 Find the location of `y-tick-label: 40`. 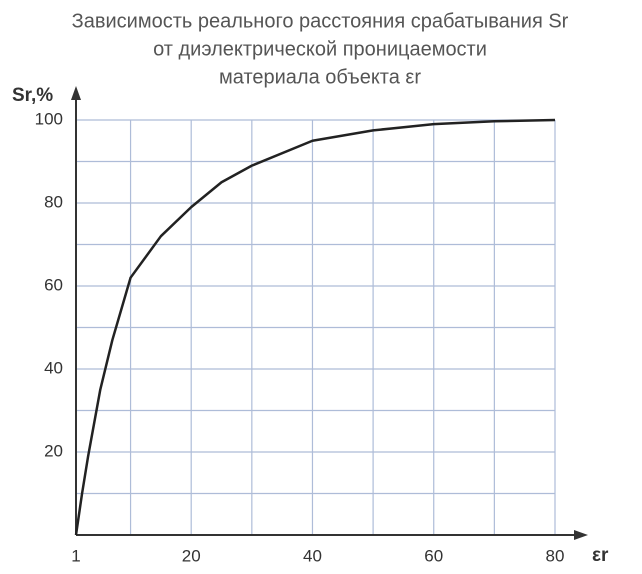

y-tick-label: 40 is located at coordinates (53, 367).